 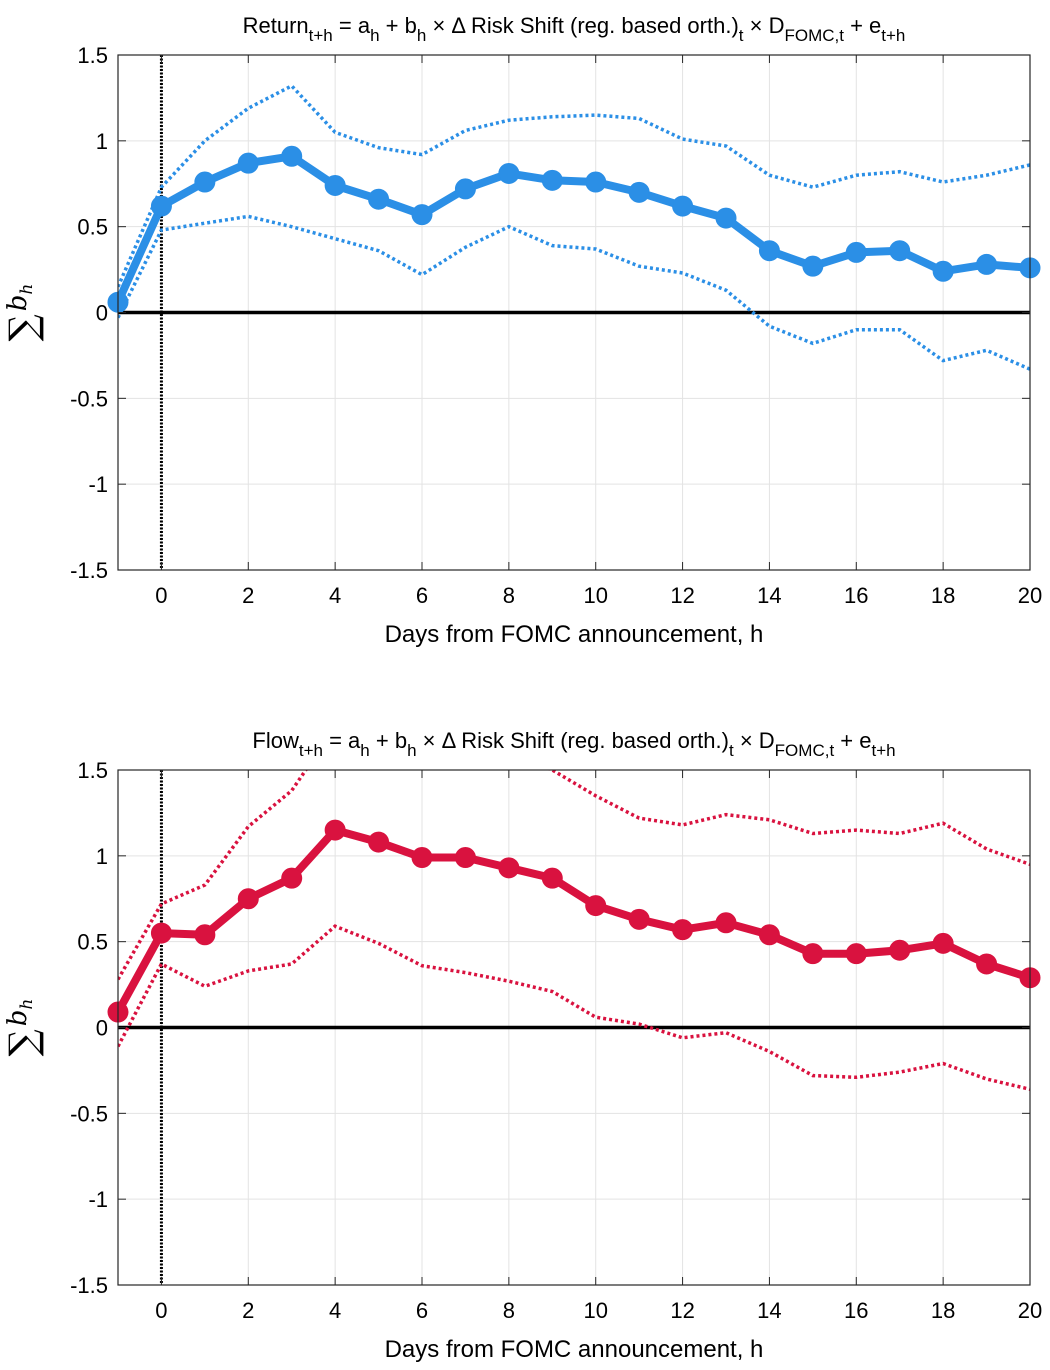 I want to click on x-tick-label: 10, so click(x=595, y=1310).